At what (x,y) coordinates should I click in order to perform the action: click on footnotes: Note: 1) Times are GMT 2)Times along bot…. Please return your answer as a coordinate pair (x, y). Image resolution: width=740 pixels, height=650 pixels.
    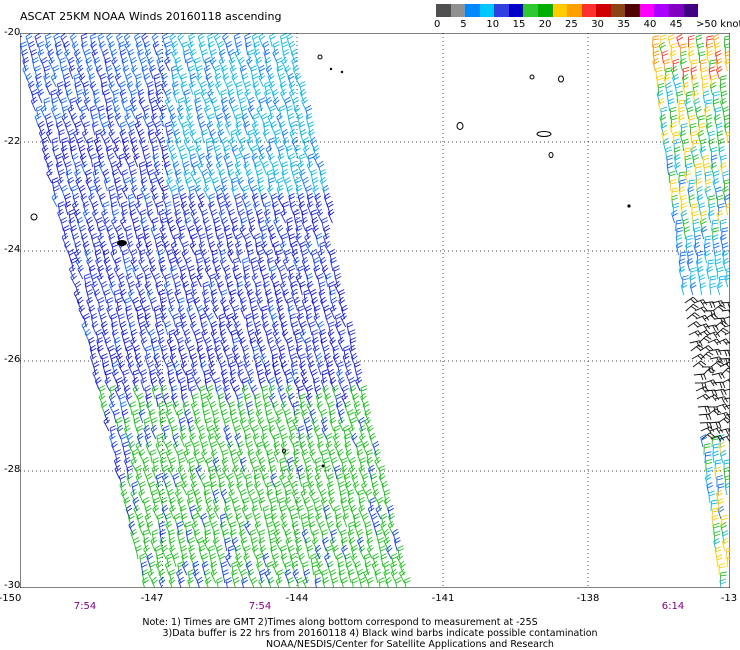
    Looking at the image, I should click on (370, 633).